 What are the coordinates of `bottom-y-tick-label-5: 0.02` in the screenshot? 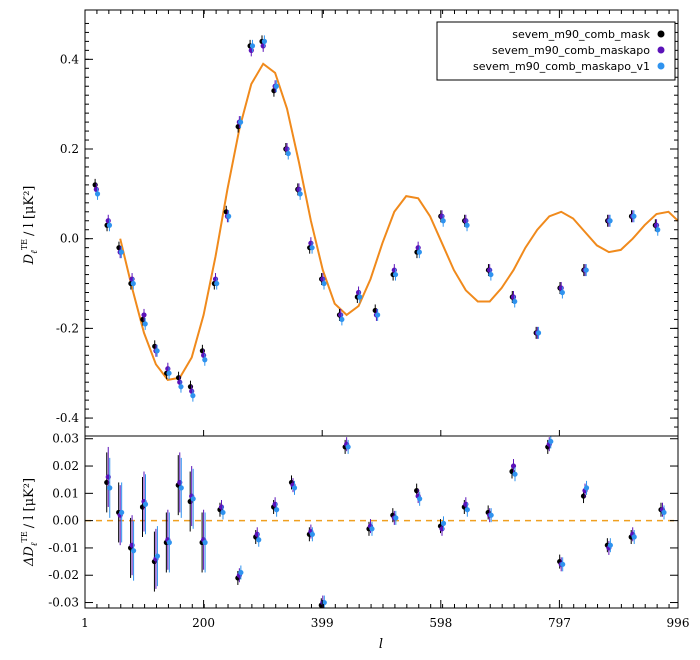 It's located at (65, 466).